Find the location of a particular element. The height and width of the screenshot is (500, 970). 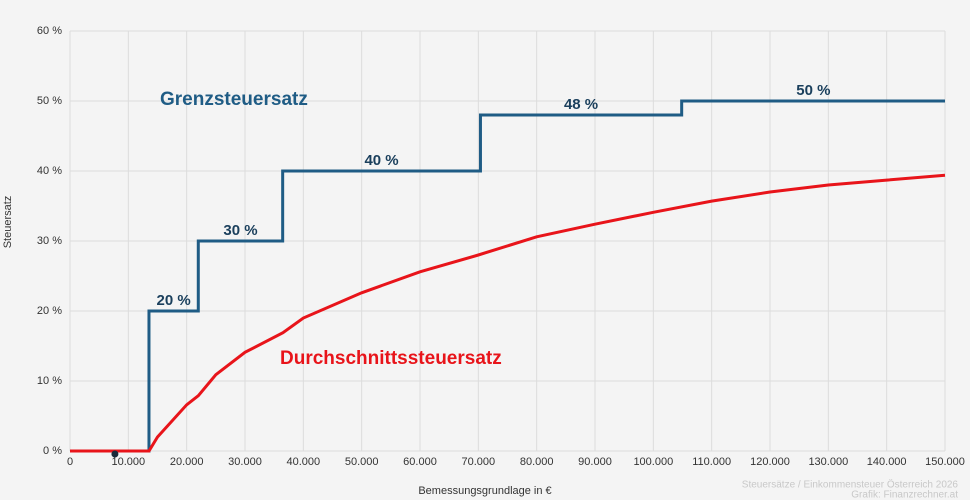

y-tick-label: 20 % is located at coordinates (49, 311).